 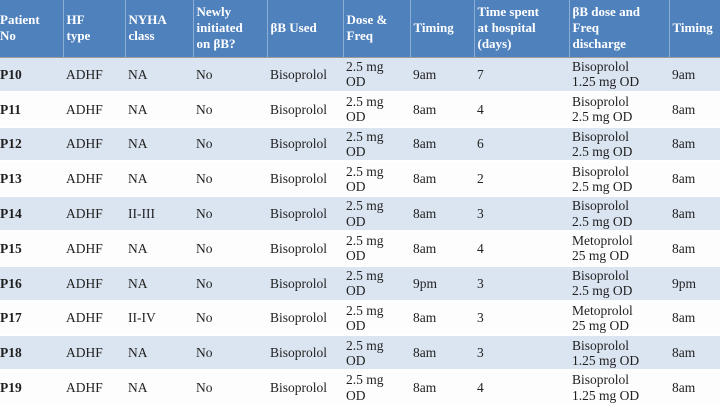 I want to click on cell-time_spent: 6, so click(x=521, y=144).